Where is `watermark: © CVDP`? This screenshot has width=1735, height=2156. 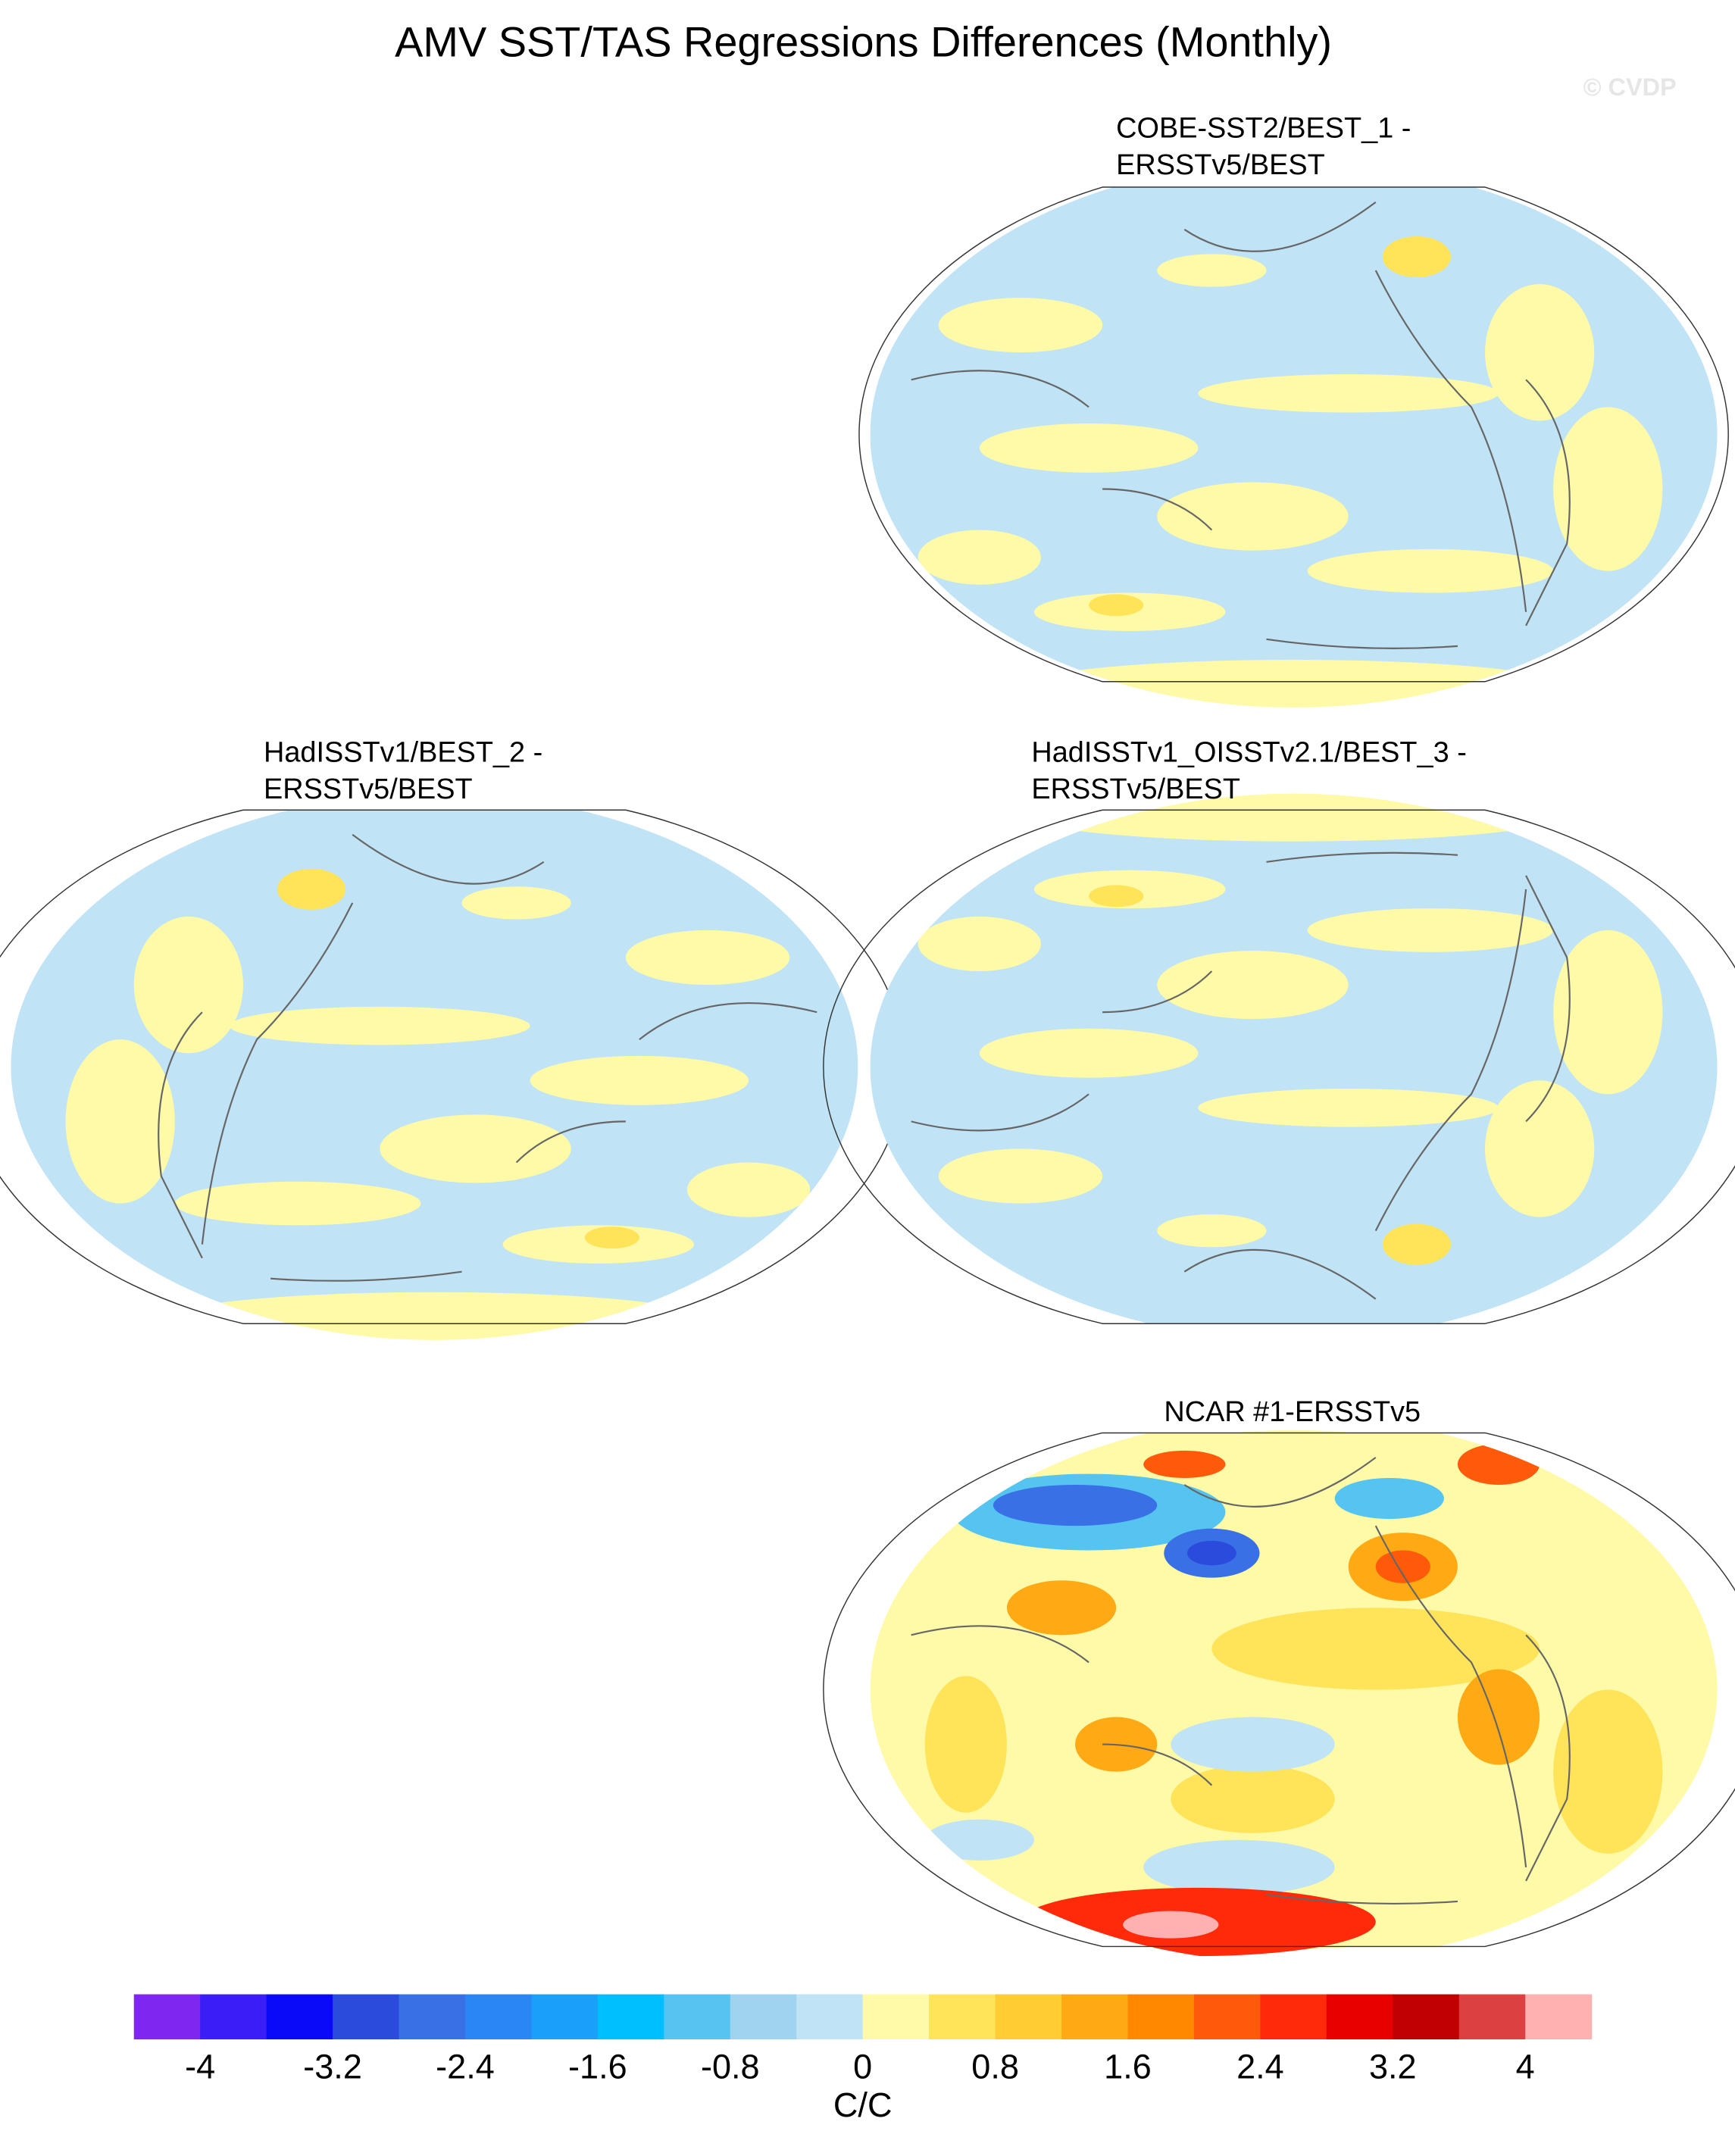
watermark: © CVDP is located at coordinates (1630, 87).